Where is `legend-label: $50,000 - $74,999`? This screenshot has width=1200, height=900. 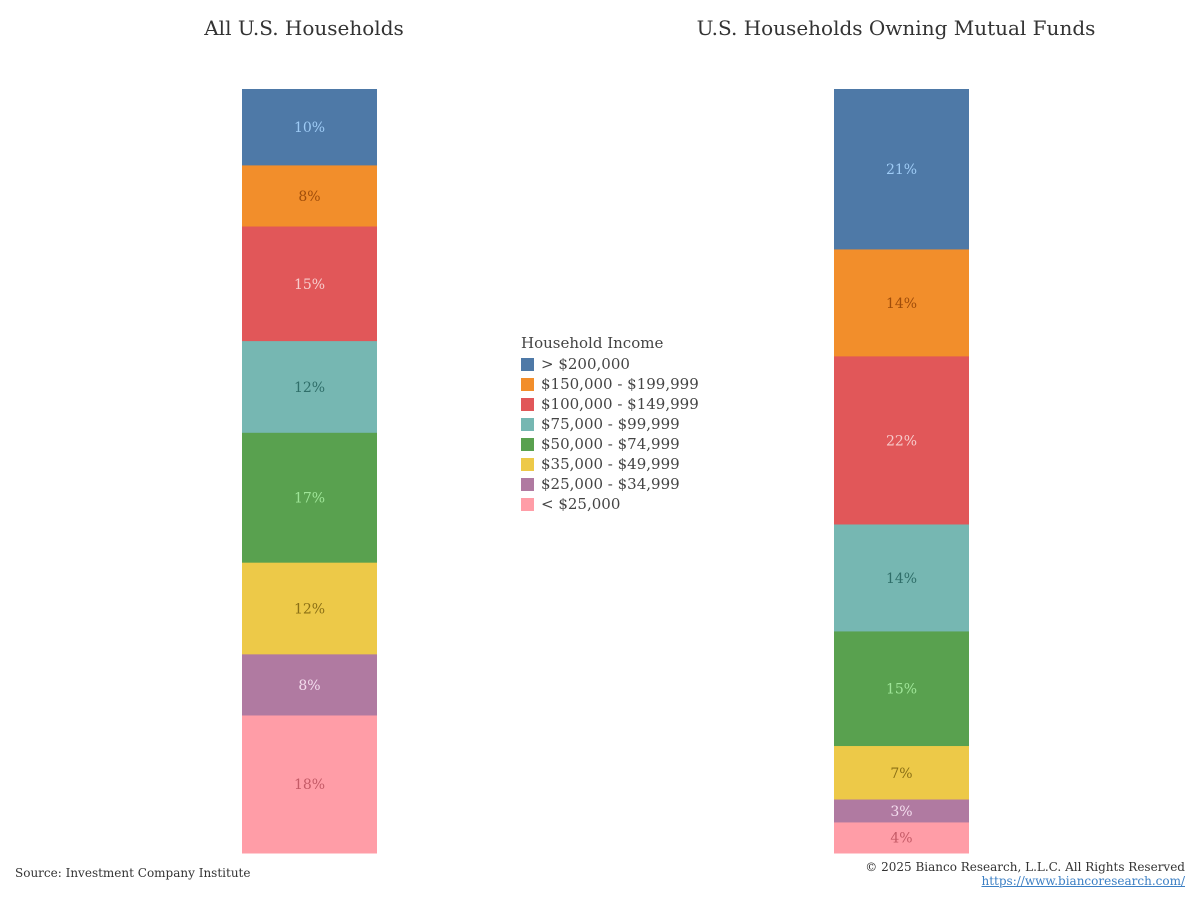
legend-label: $50,000 - $74,999 is located at coordinates (610, 444).